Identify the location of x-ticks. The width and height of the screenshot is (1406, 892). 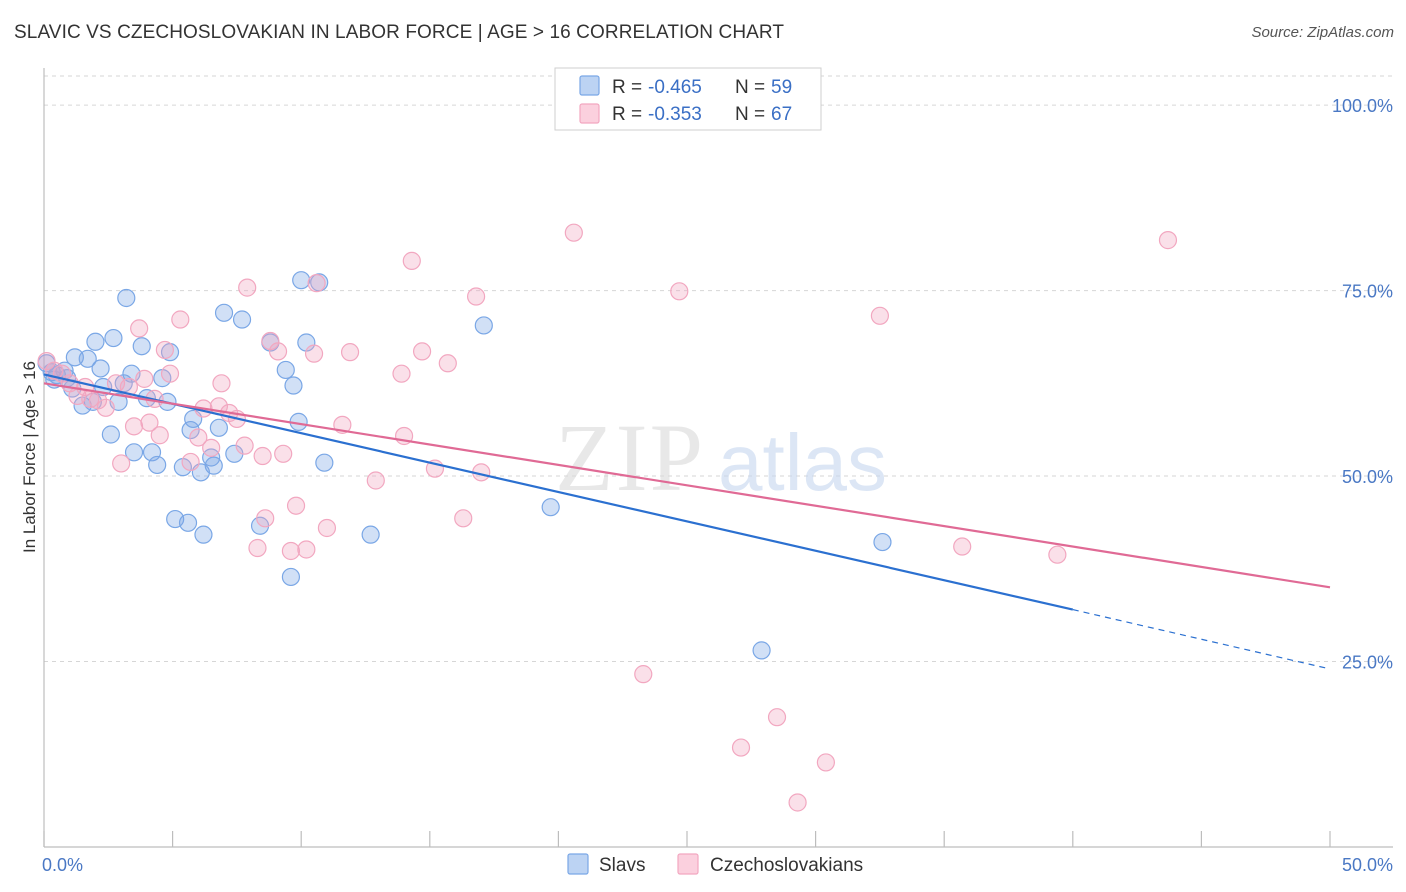
(687, 839).